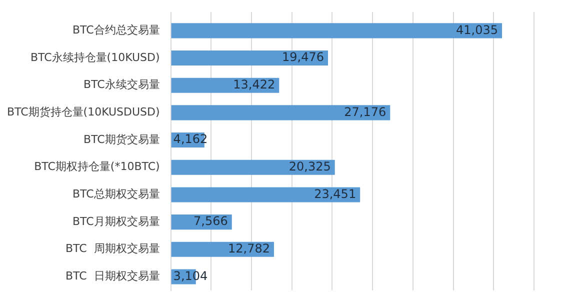  Describe the element at coordinates (335, 193) in the screenshot. I see `data-label: 23,451` at that location.